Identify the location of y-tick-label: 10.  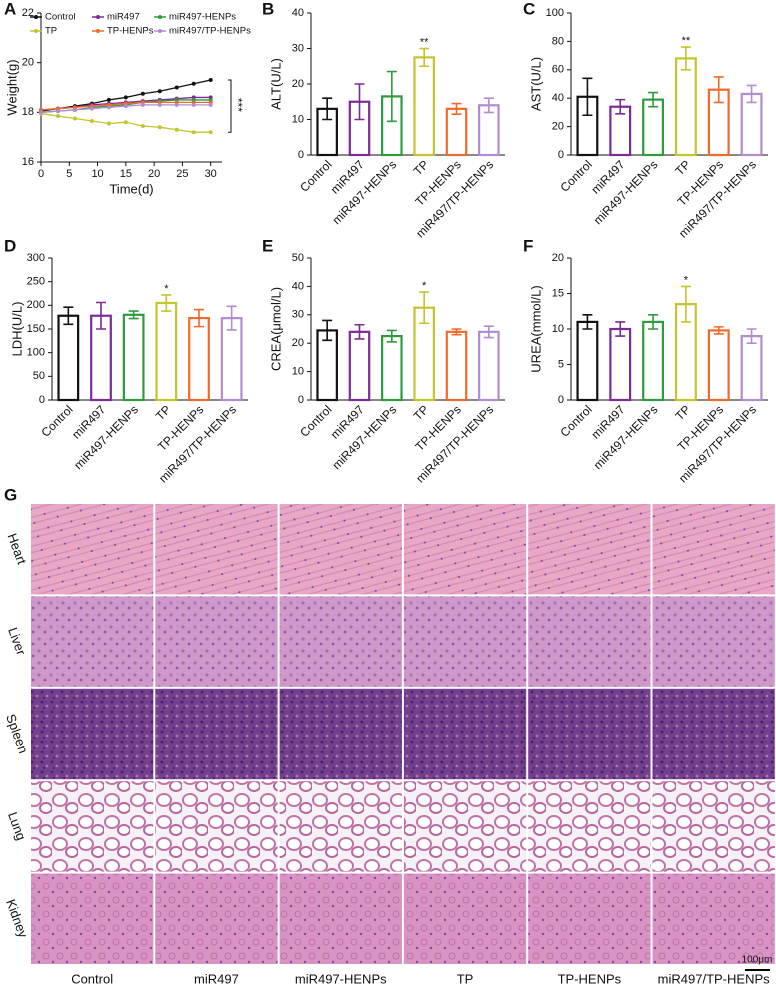
(298, 372).